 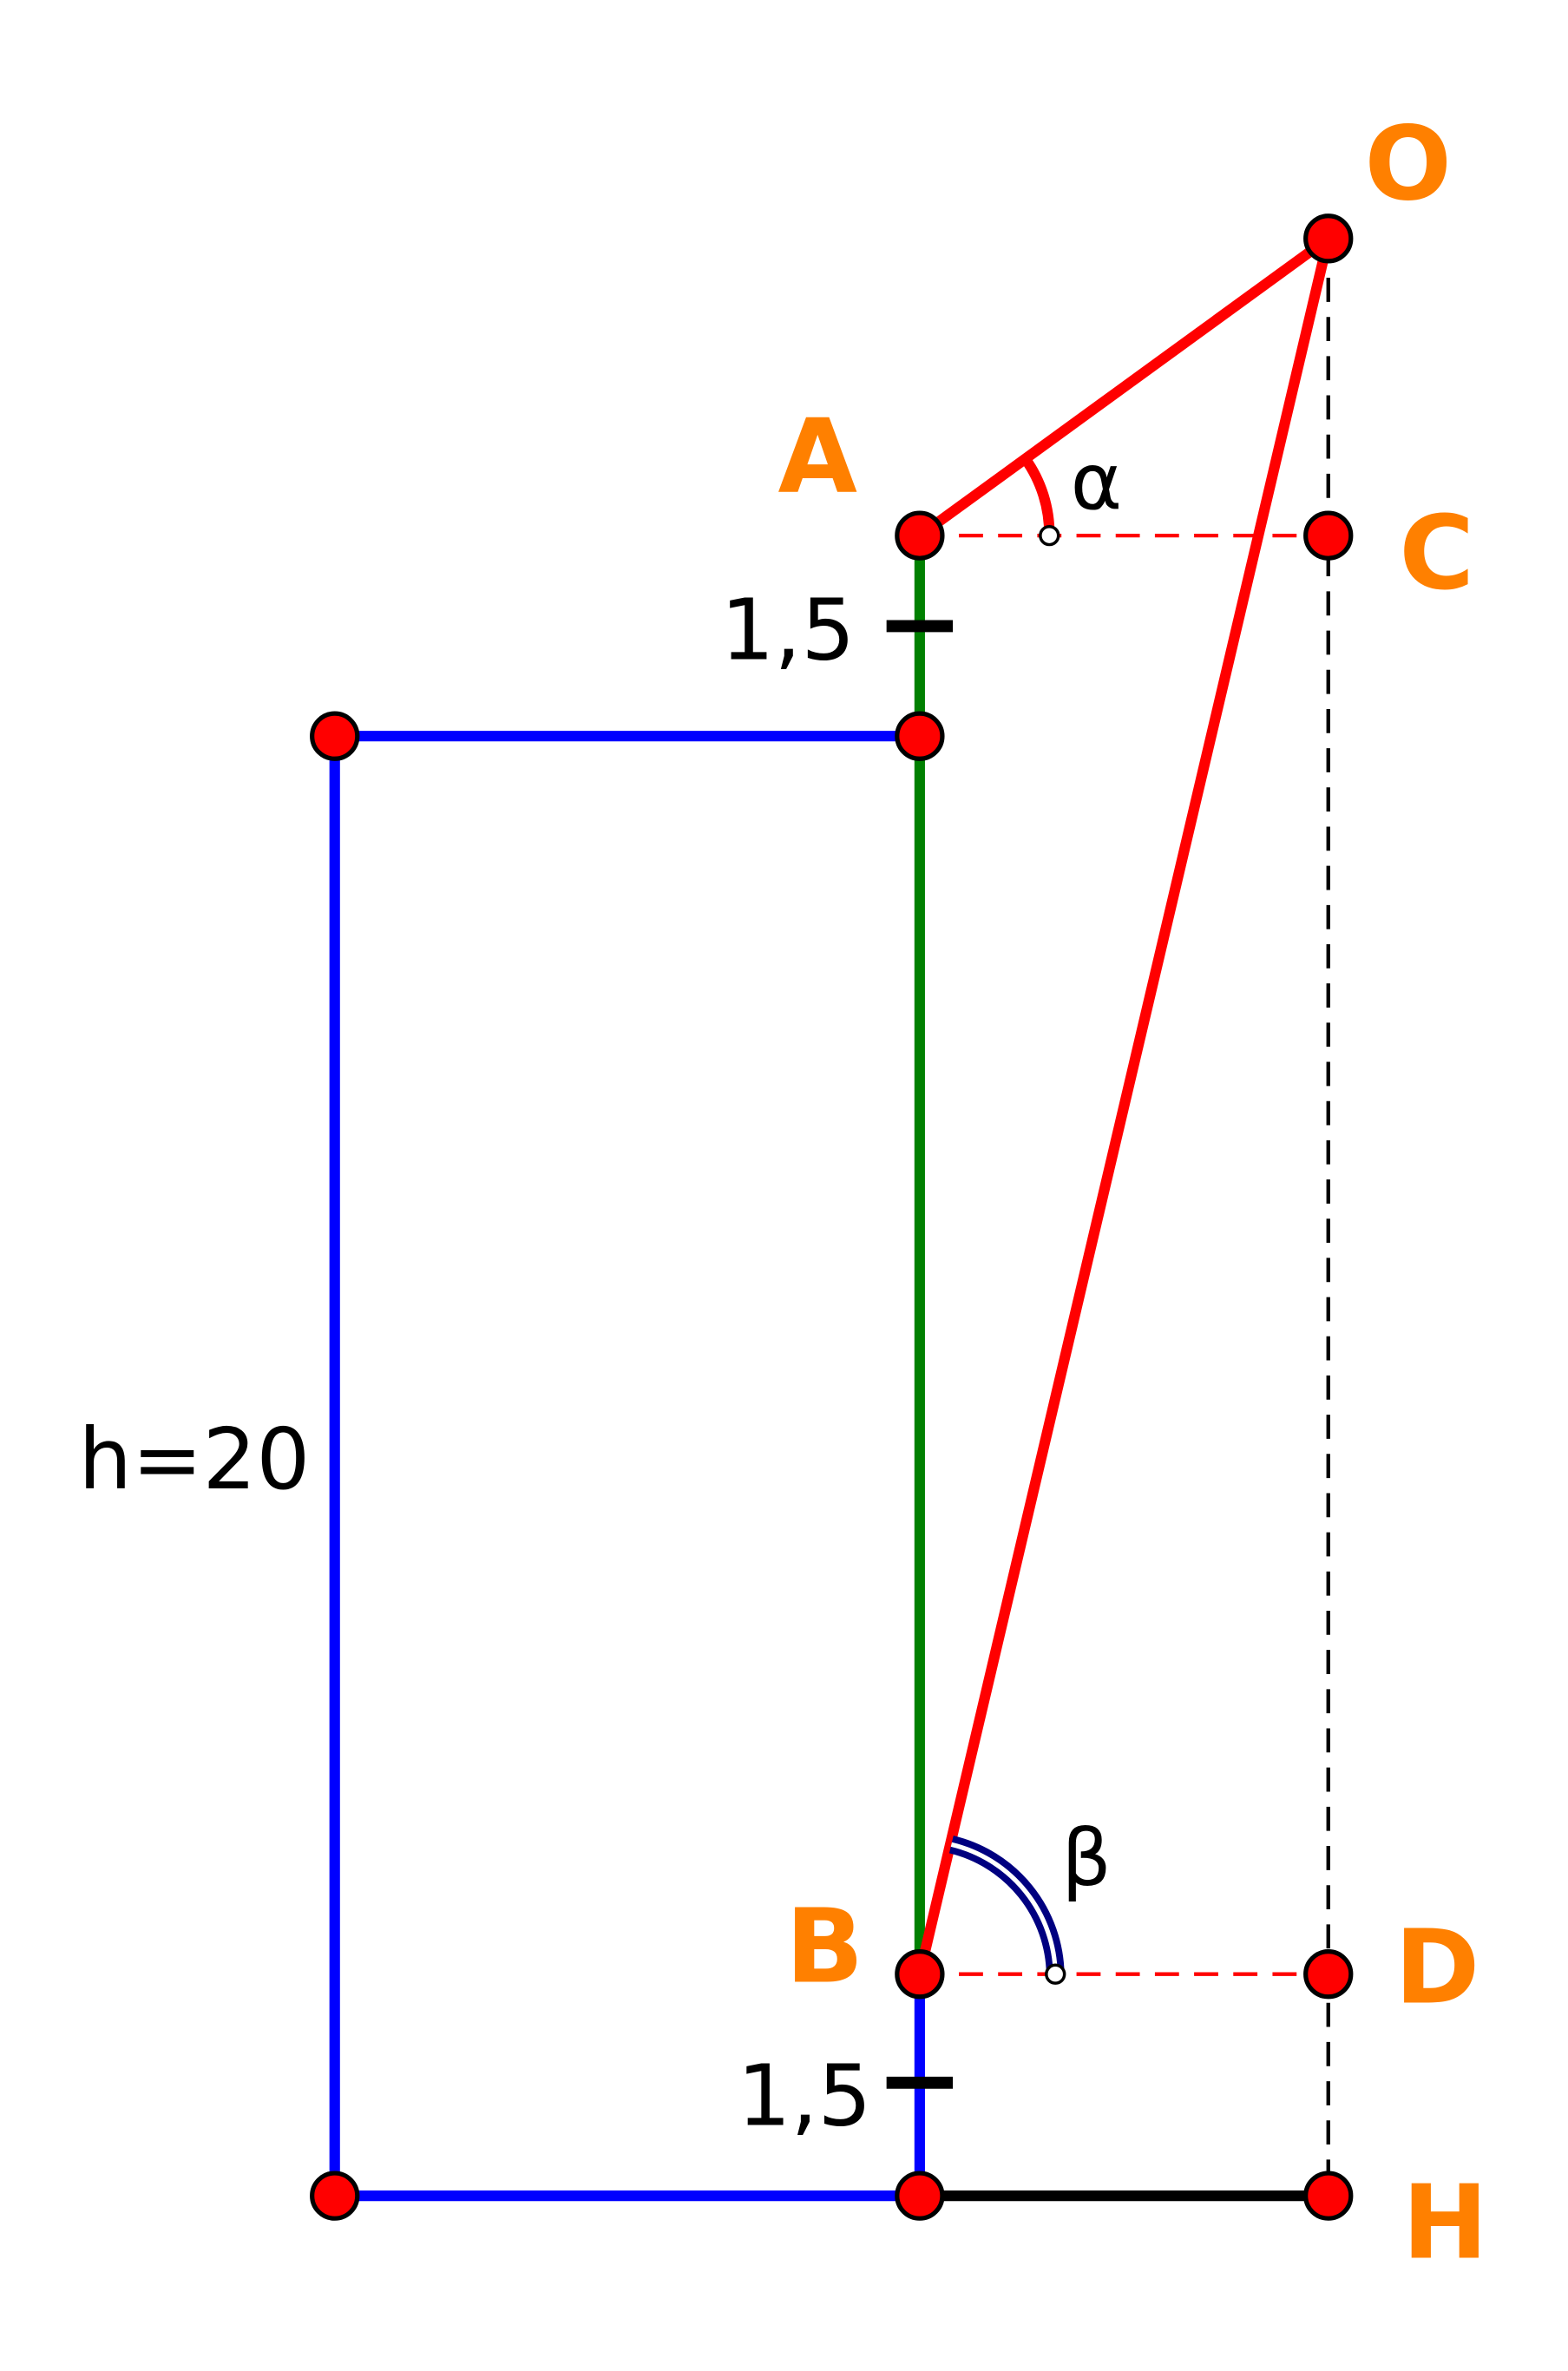 What do you see at coordinates (824, 1946) in the screenshot?
I see `label-b: B` at bounding box center [824, 1946].